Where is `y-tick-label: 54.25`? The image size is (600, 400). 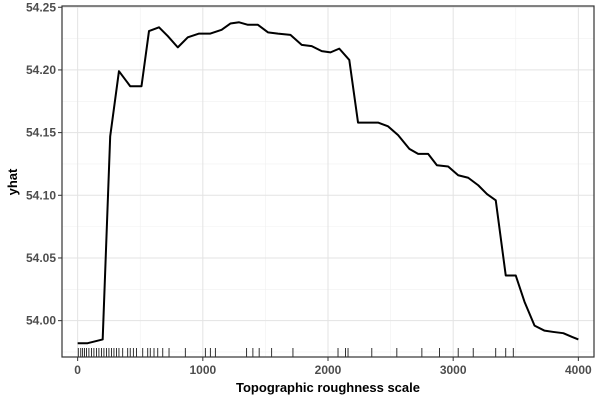
y-tick-label: 54.25 is located at coordinates (41, 7).